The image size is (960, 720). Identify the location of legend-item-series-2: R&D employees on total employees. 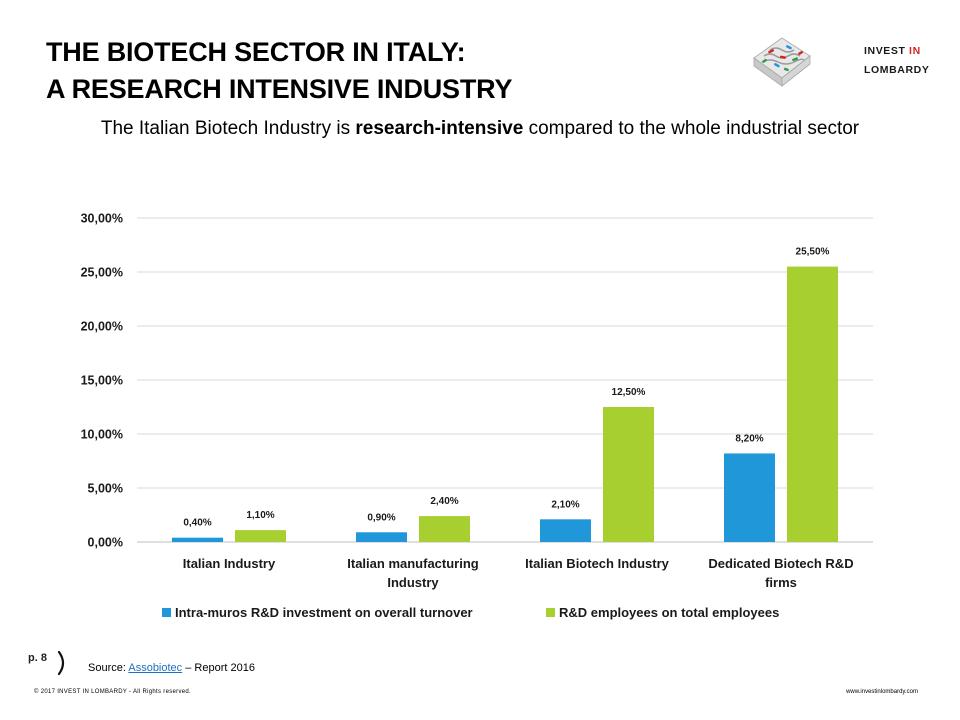
(662, 612).